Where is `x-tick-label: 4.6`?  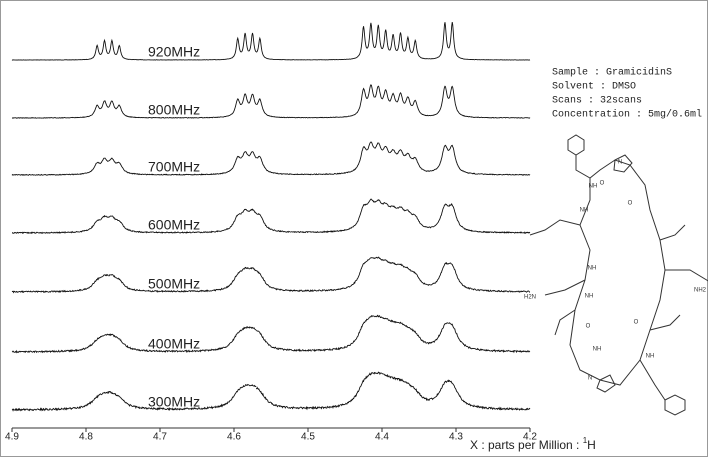
x-tick-label: 4.6 is located at coordinates (234, 437).